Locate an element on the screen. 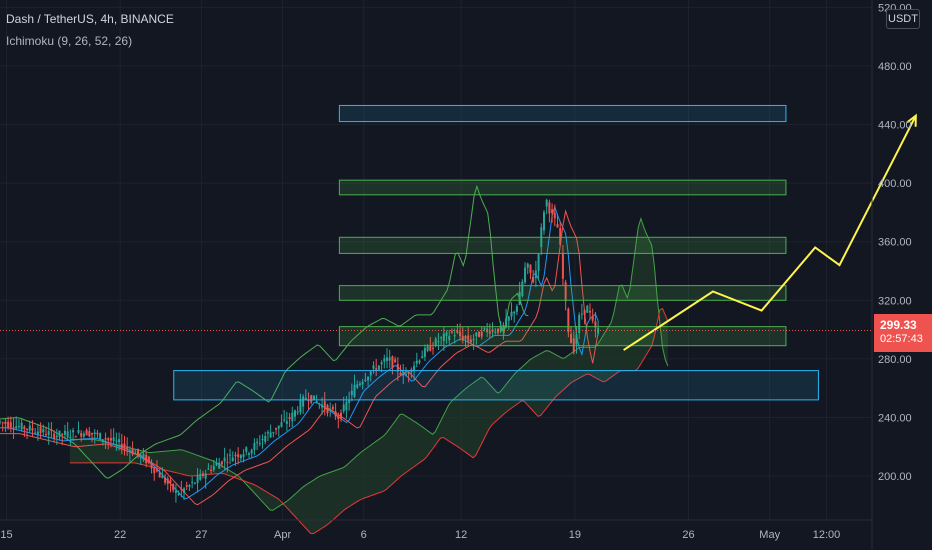  x-tick-label: 6 is located at coordinates (364, 535).